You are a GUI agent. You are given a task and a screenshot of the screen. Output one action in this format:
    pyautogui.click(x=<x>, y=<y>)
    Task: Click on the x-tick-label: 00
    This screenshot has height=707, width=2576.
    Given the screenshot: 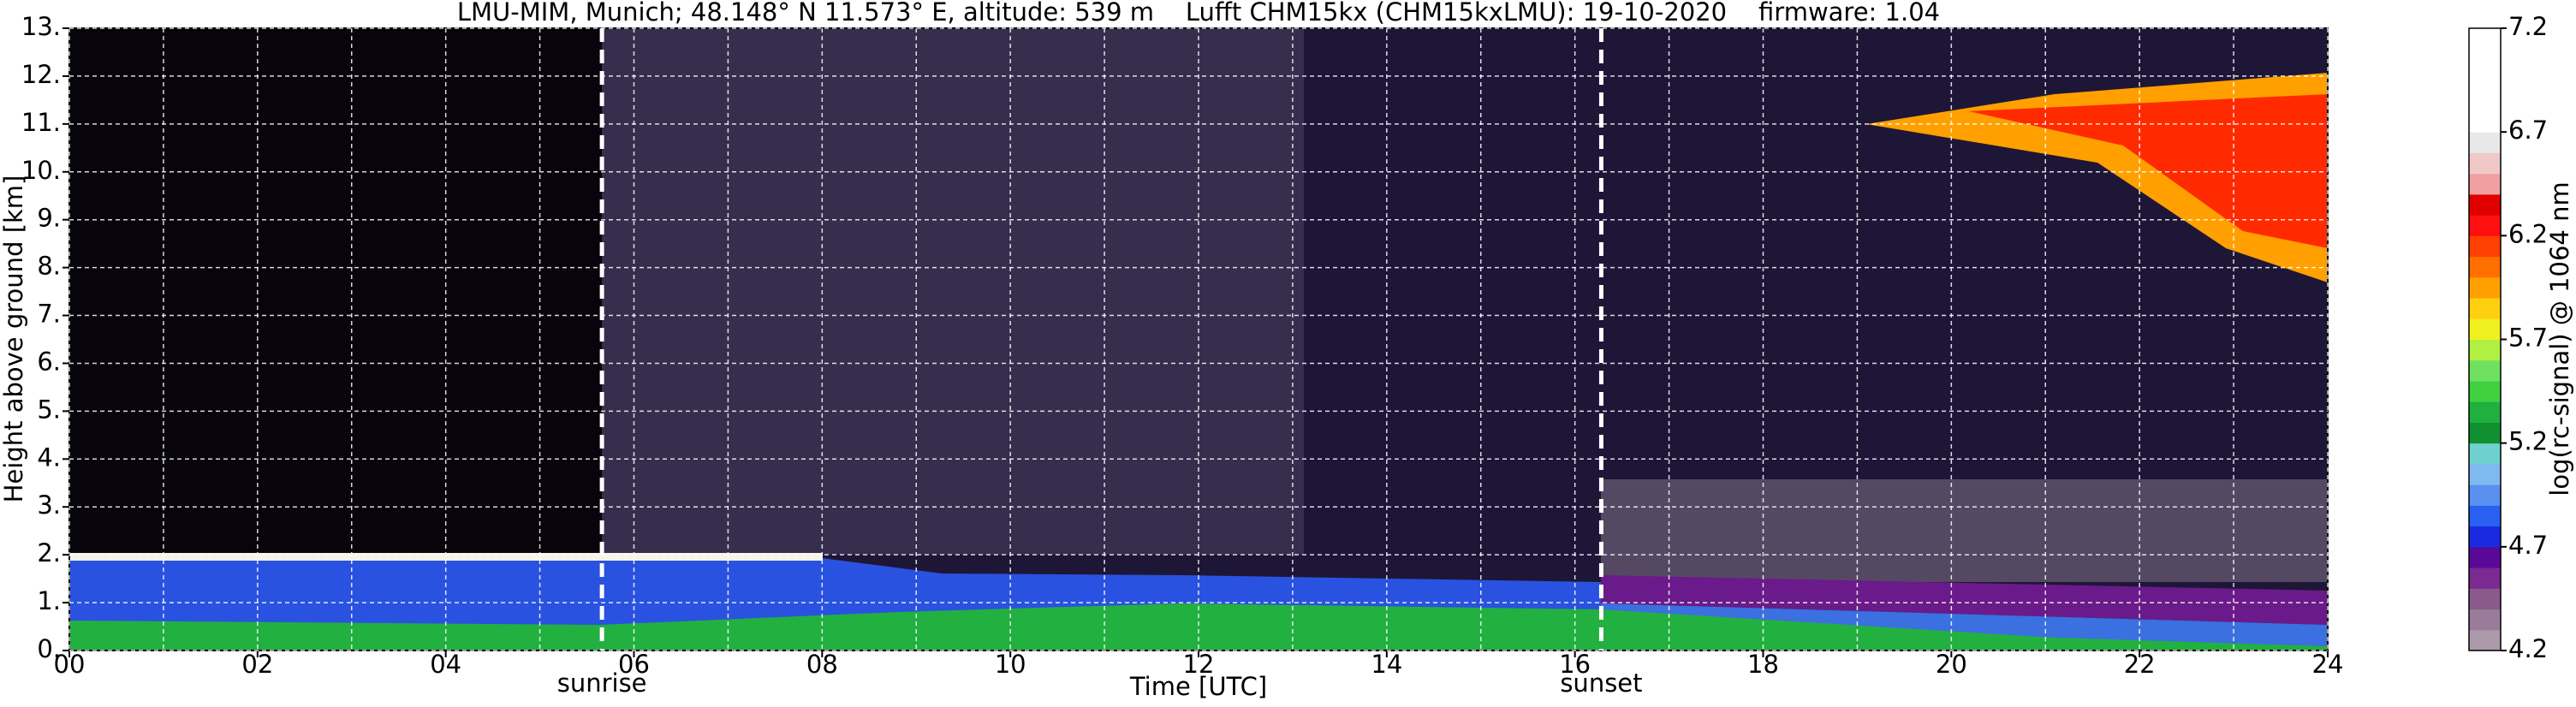 What is the action you would take?
    pyautogui.click(x=70, y=664)
    